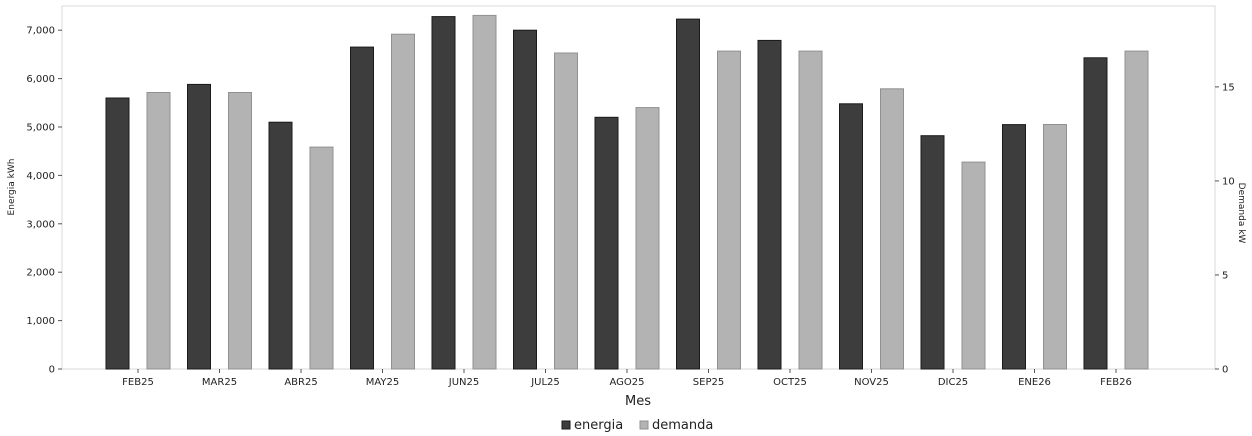 The width and height of the screenshot is (1252, 436). Describe the element at coordinates (892, 229) in the screenshot. I see `demanda-bar-nov25` at that location.